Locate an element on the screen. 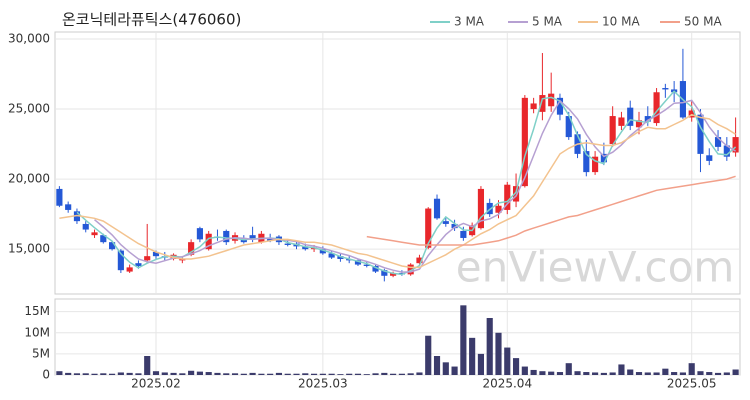 This screenshot has height=400, width=750. y-tick-label: 20,000 is located at coordinates (29, 179).